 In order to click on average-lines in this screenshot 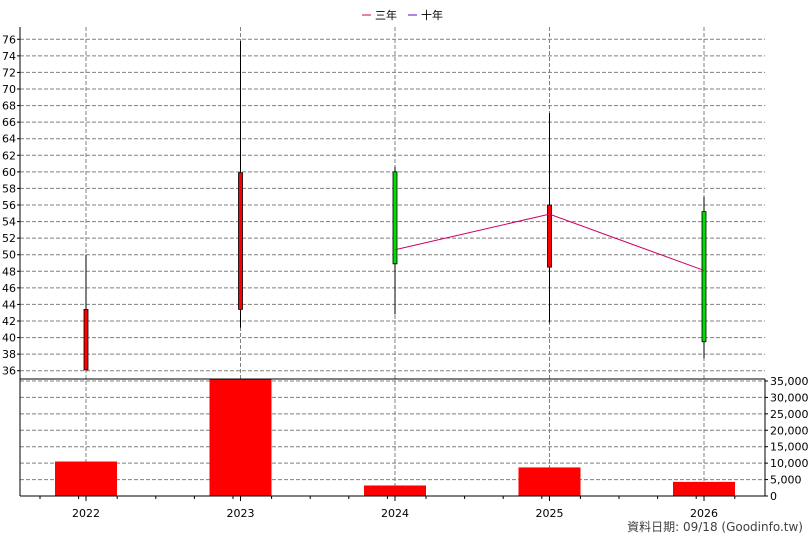, I will do `click(549, 242)`.